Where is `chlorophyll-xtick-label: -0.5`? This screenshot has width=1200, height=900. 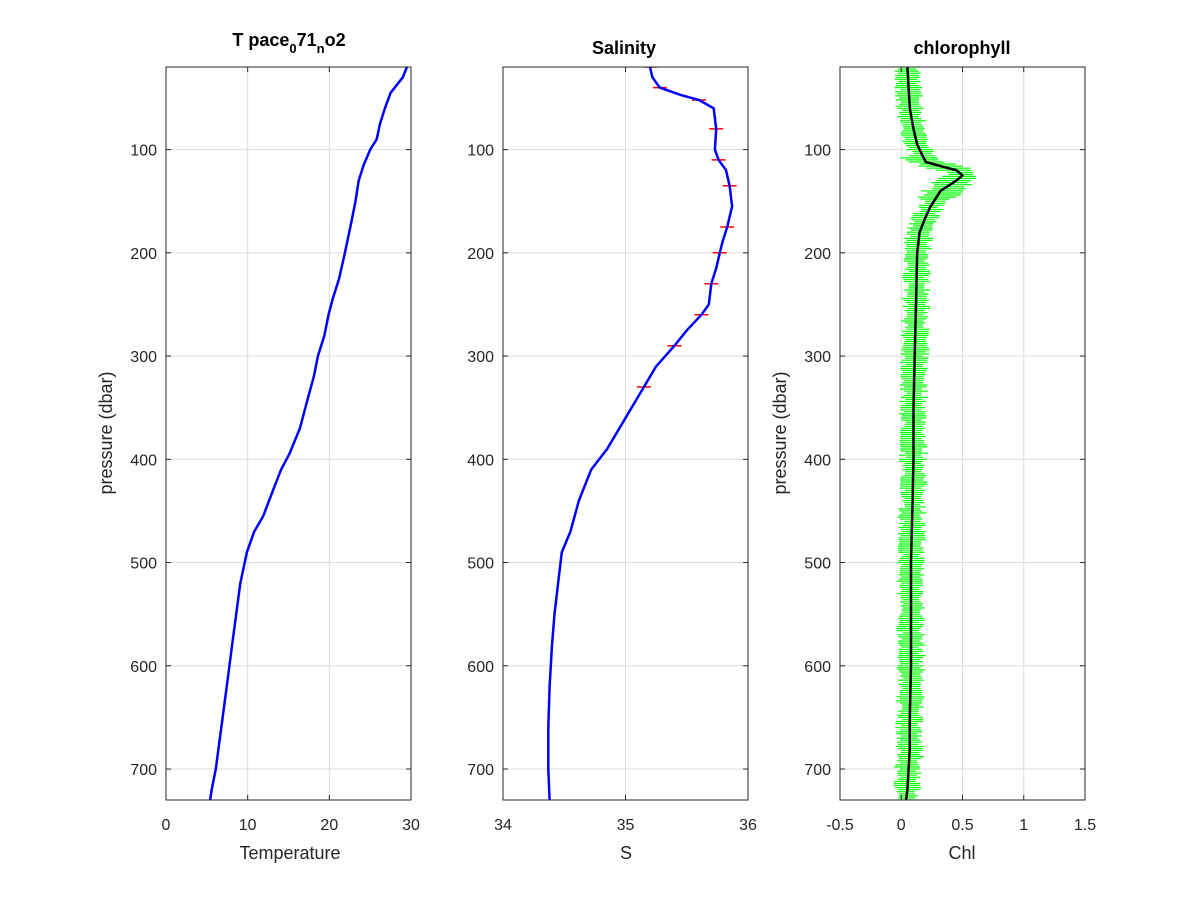 chlorophyll-xtick-label: -0.5 is located at coordinates (840, 825).